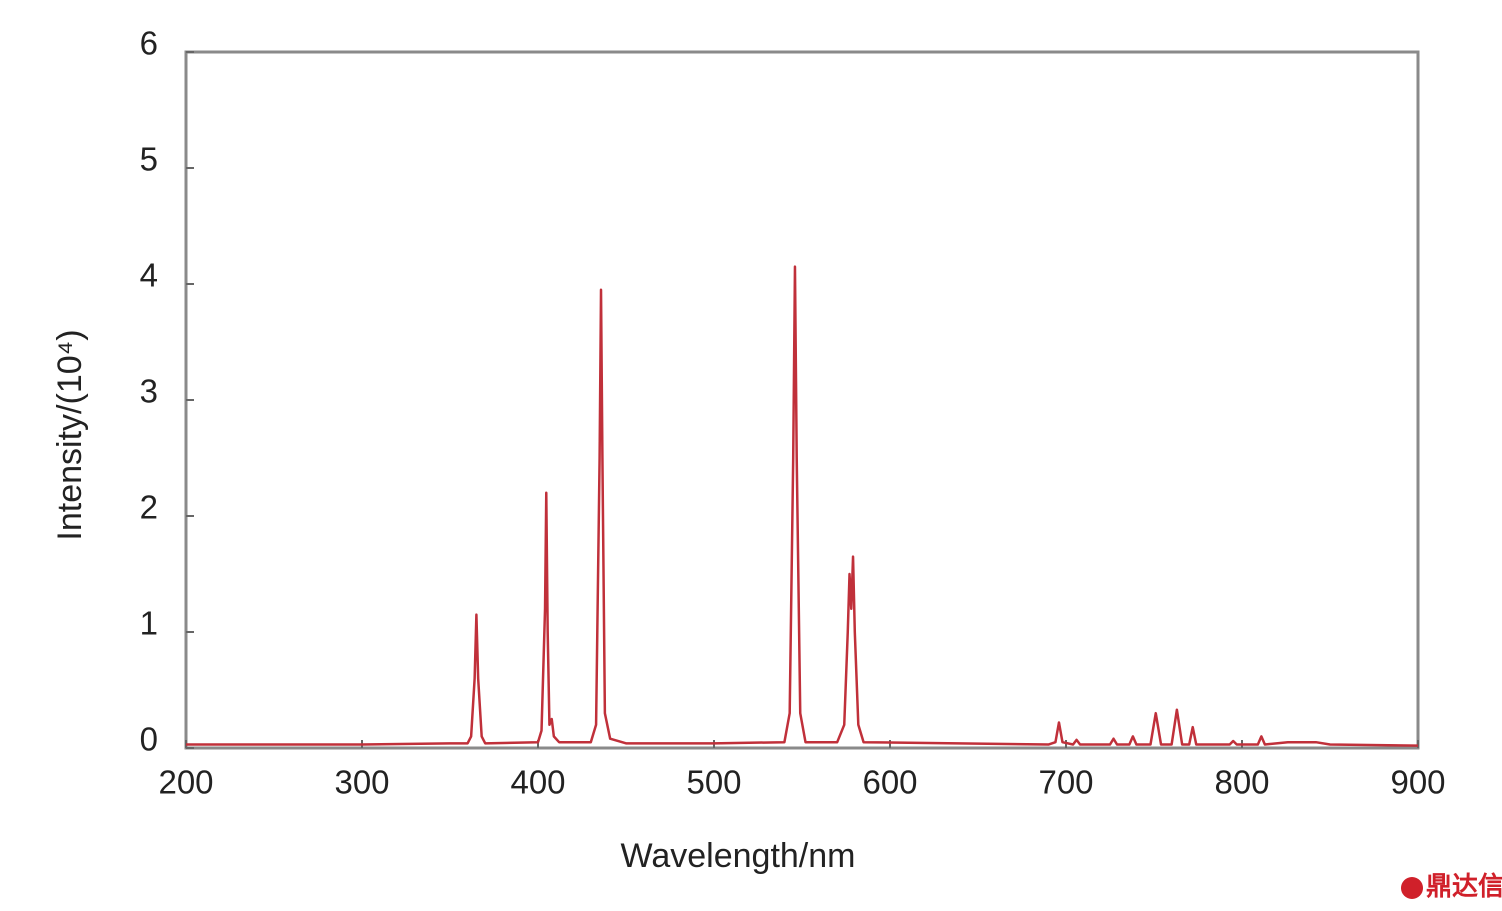 The image size is (1502, 911). I want to click on y-tick-label: 0, so click(149, 739).